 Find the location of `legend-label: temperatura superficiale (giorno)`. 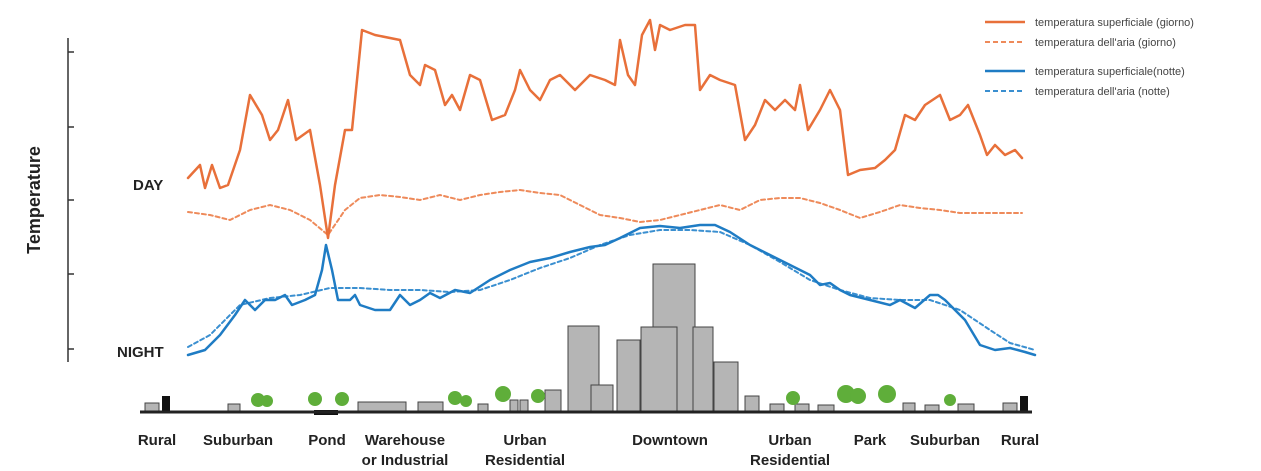

legend-label: temperatura superficiale (giorno) is located at coordinates (1114, 23).